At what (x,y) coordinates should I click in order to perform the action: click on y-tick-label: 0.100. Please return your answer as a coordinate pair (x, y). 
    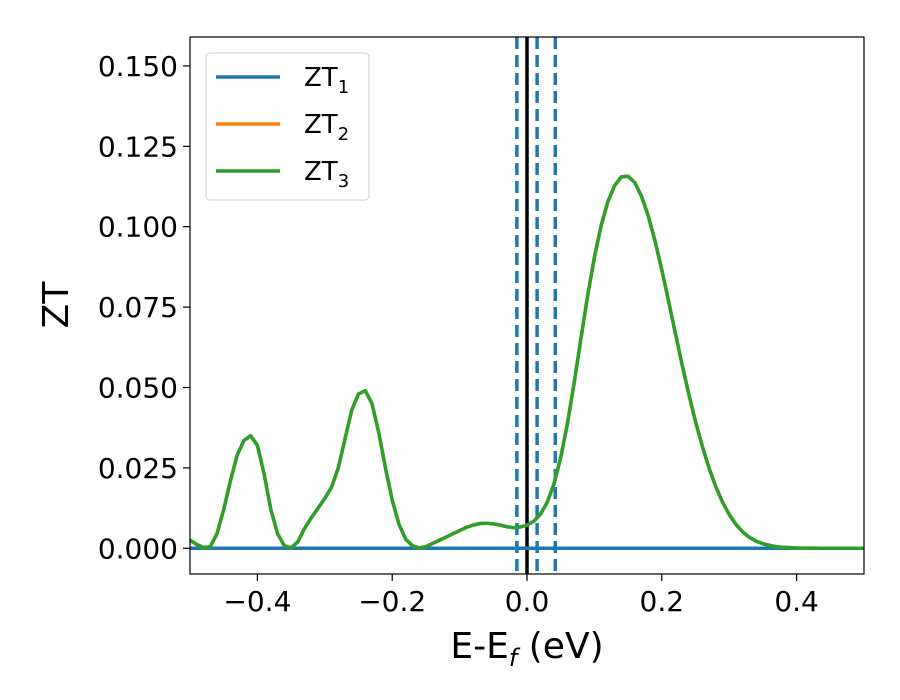
    Looking at the image, I should click on (138, 227).